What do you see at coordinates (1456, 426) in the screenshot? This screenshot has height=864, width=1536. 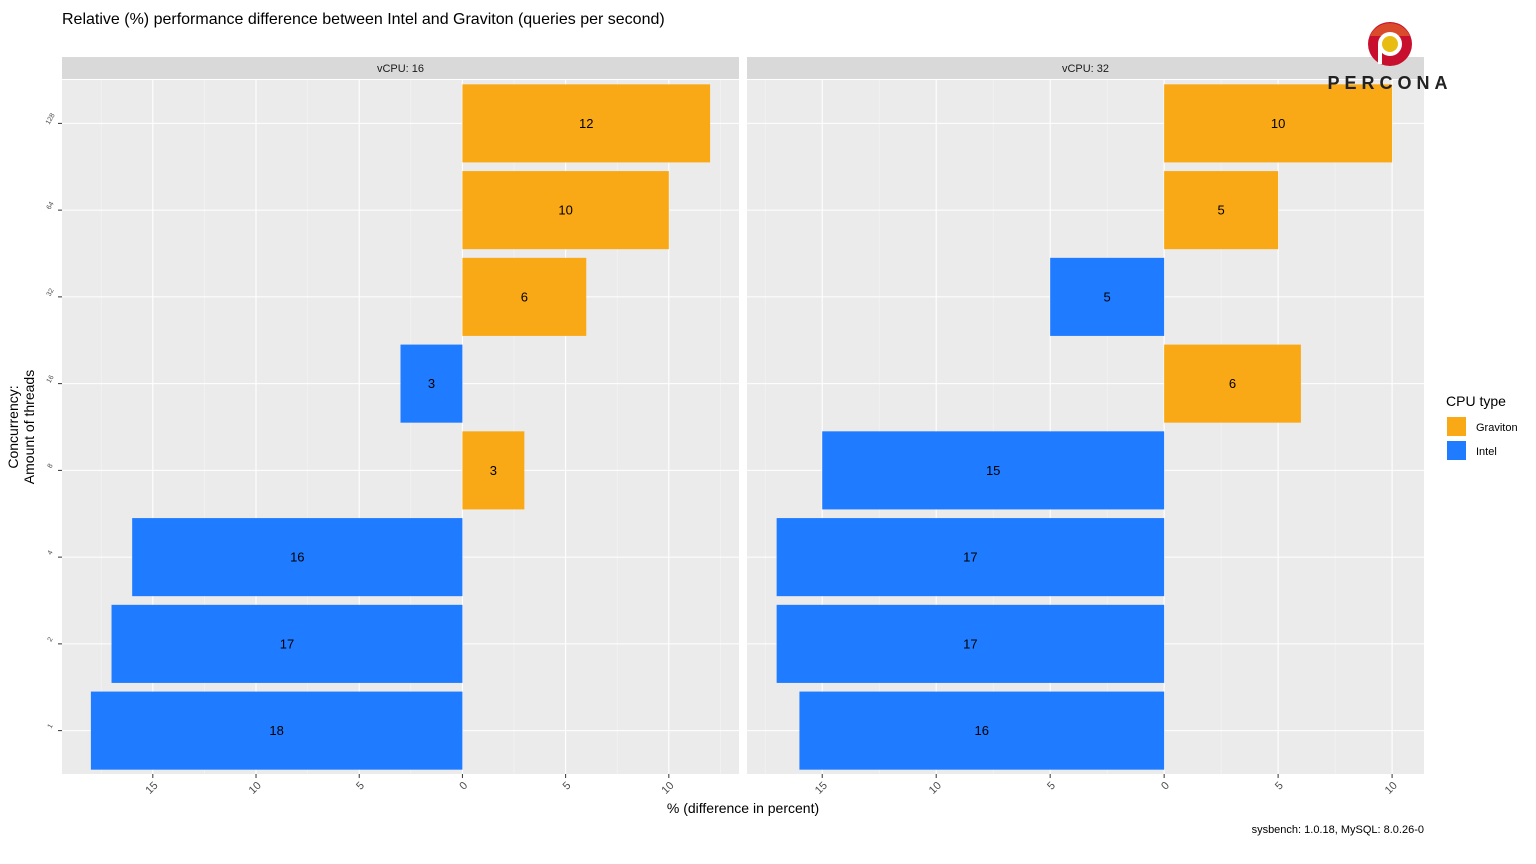 I see `legend-key-graviton` at bounding box center [1456, 426].